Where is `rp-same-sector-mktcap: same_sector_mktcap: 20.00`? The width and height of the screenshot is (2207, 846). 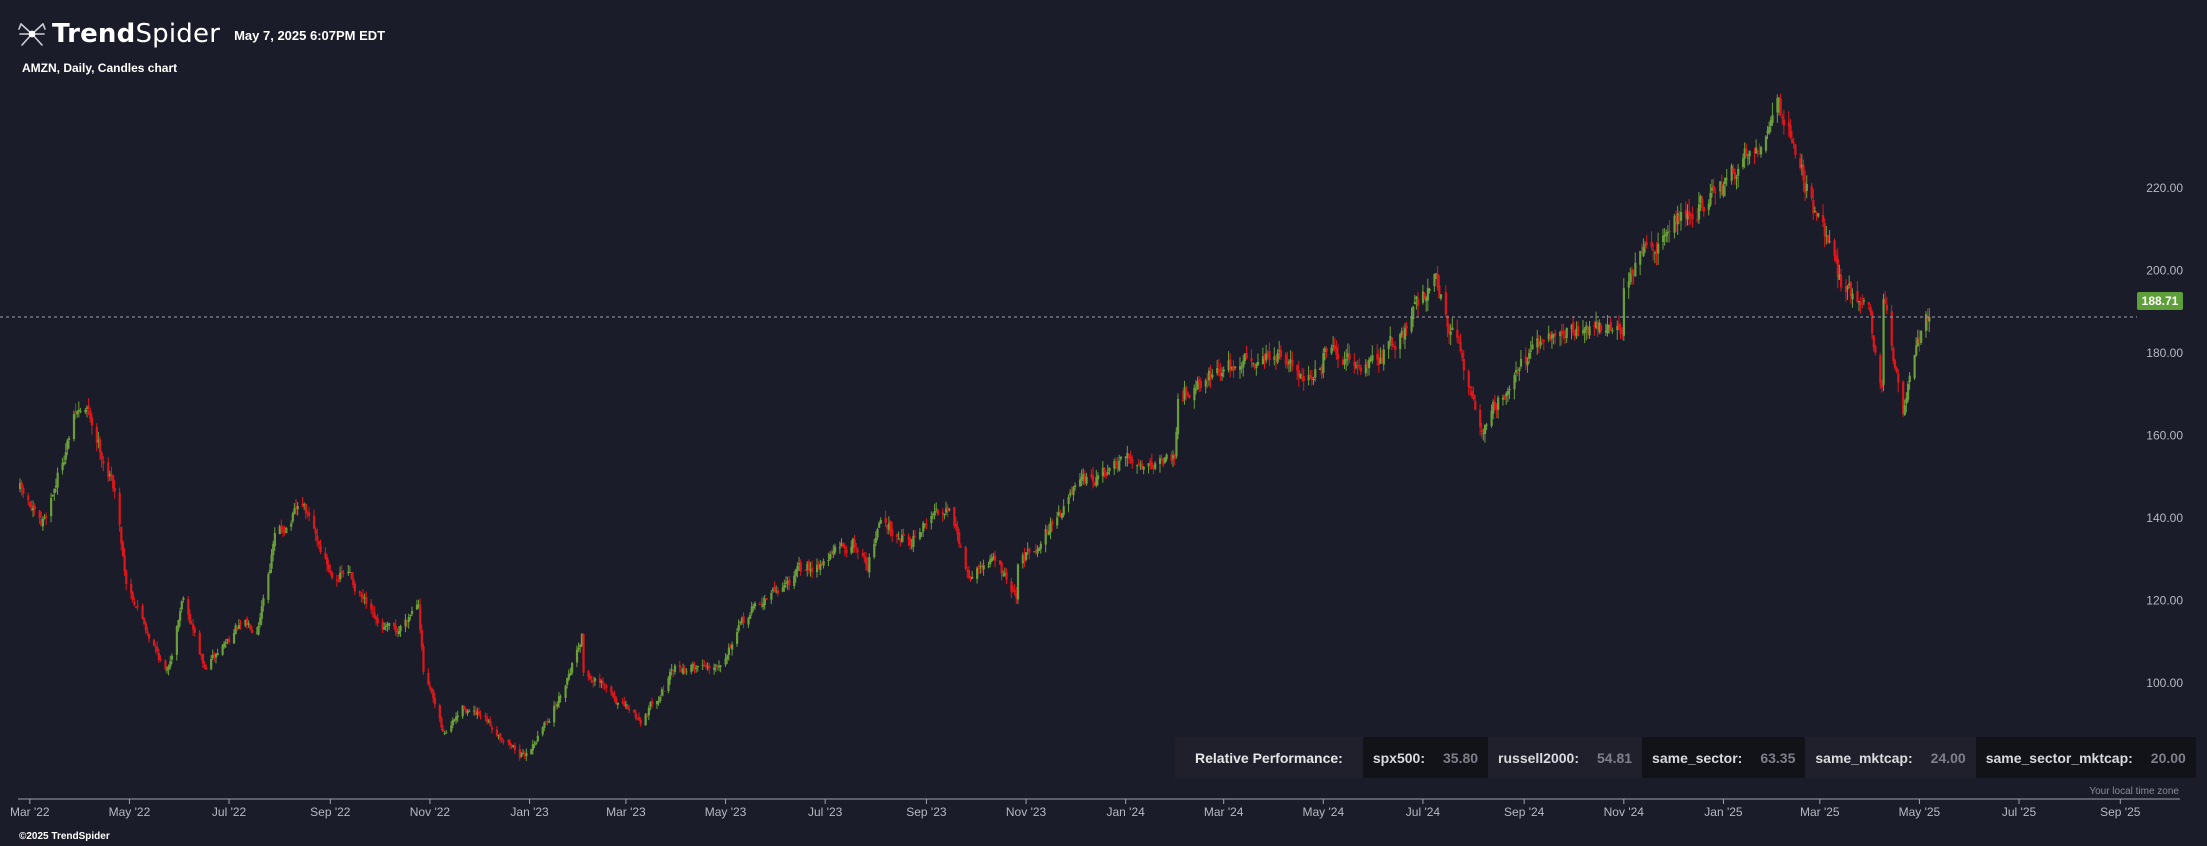
rp-same-sector-mktcap: same_sector_mktcap: 20.00 is located at coordinates (2086, 757).